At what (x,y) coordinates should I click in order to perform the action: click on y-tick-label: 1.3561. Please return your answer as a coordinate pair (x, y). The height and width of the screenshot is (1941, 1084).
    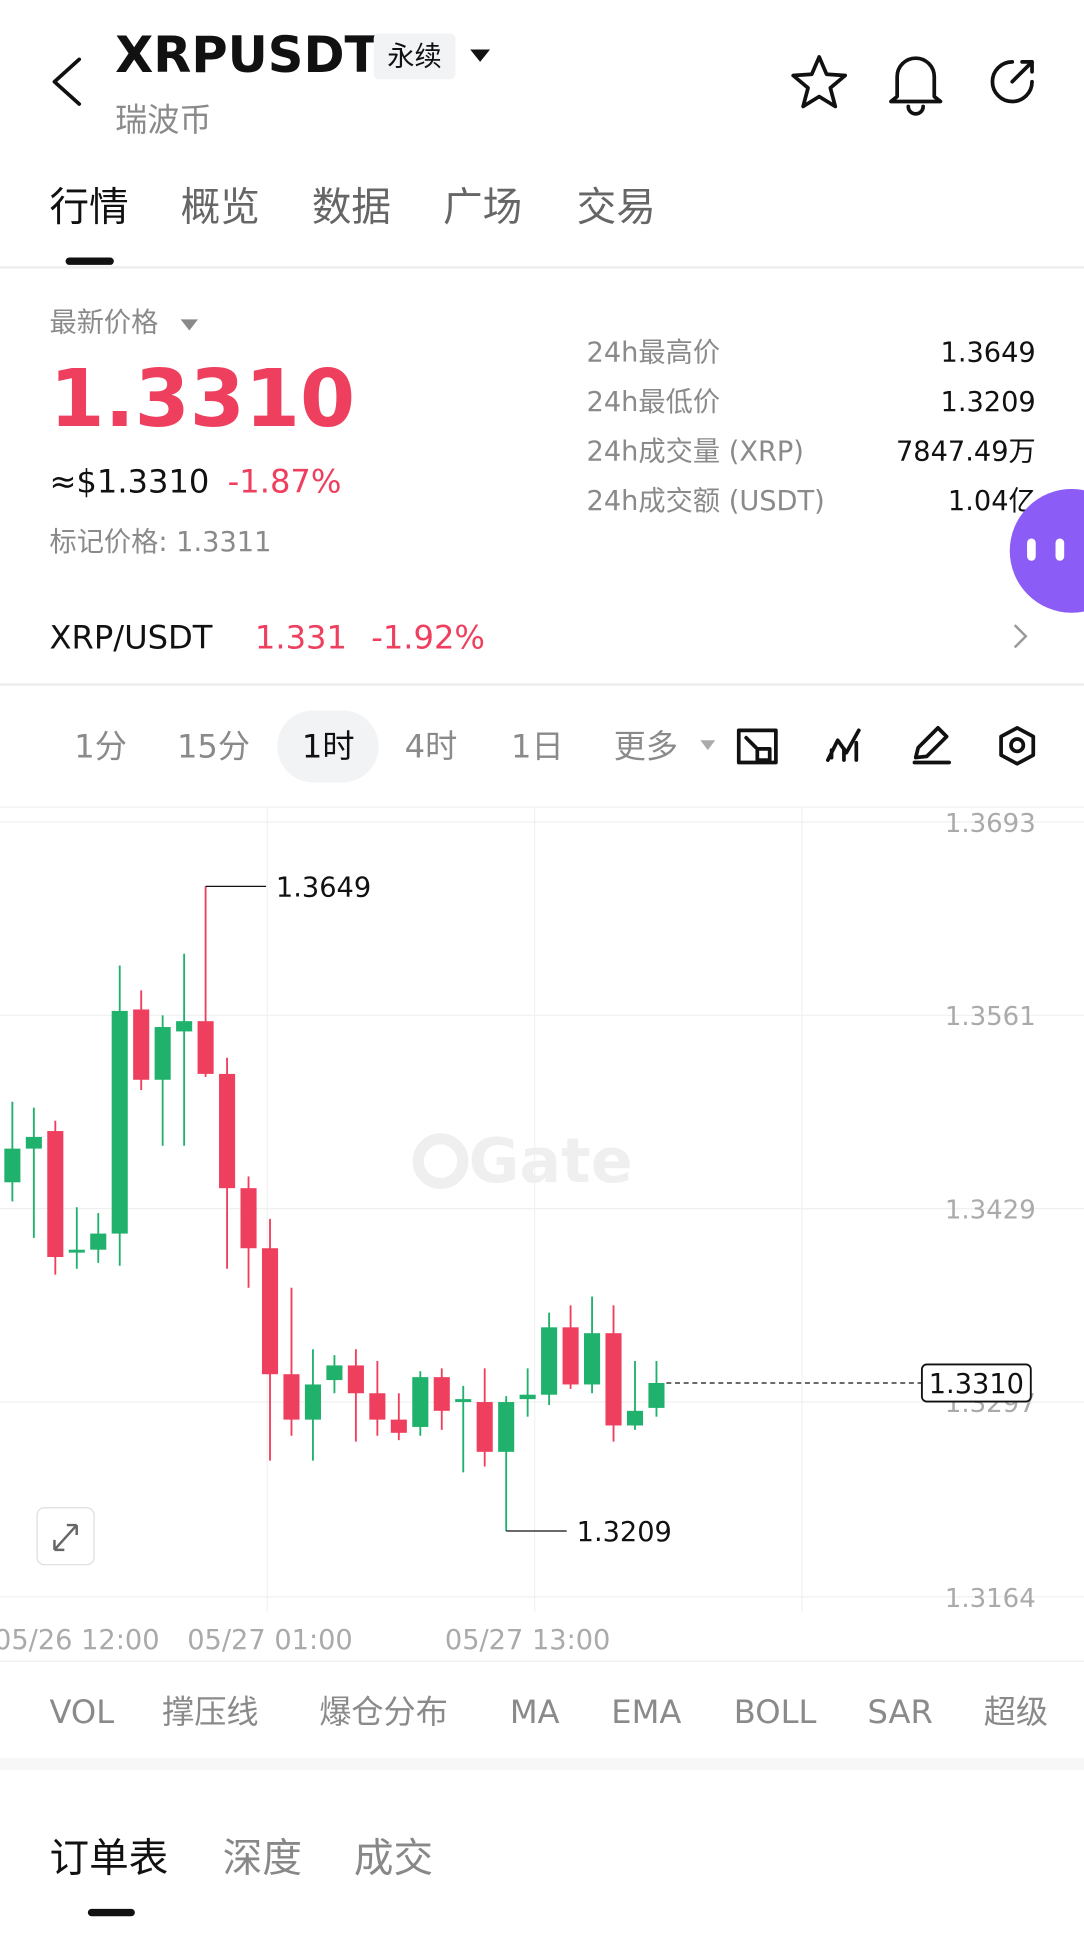
    Looking at the image, I should click on (990, 1017).